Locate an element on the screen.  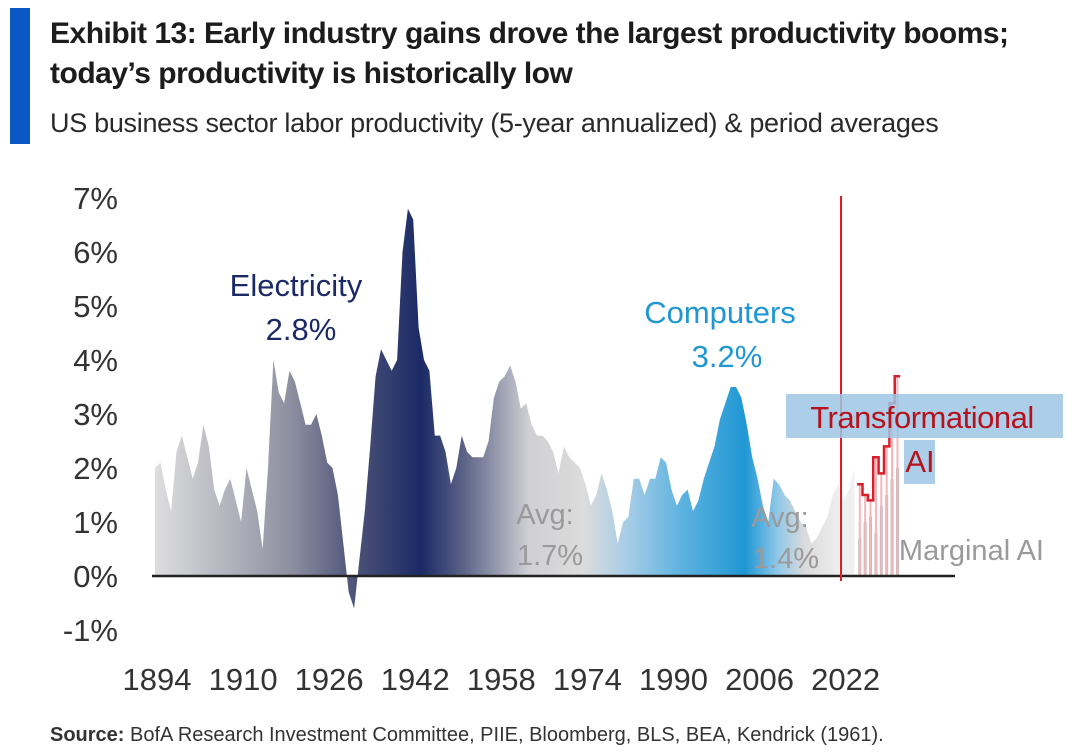
avg-value-1: 1.7% is located at coordinates (550, 556).